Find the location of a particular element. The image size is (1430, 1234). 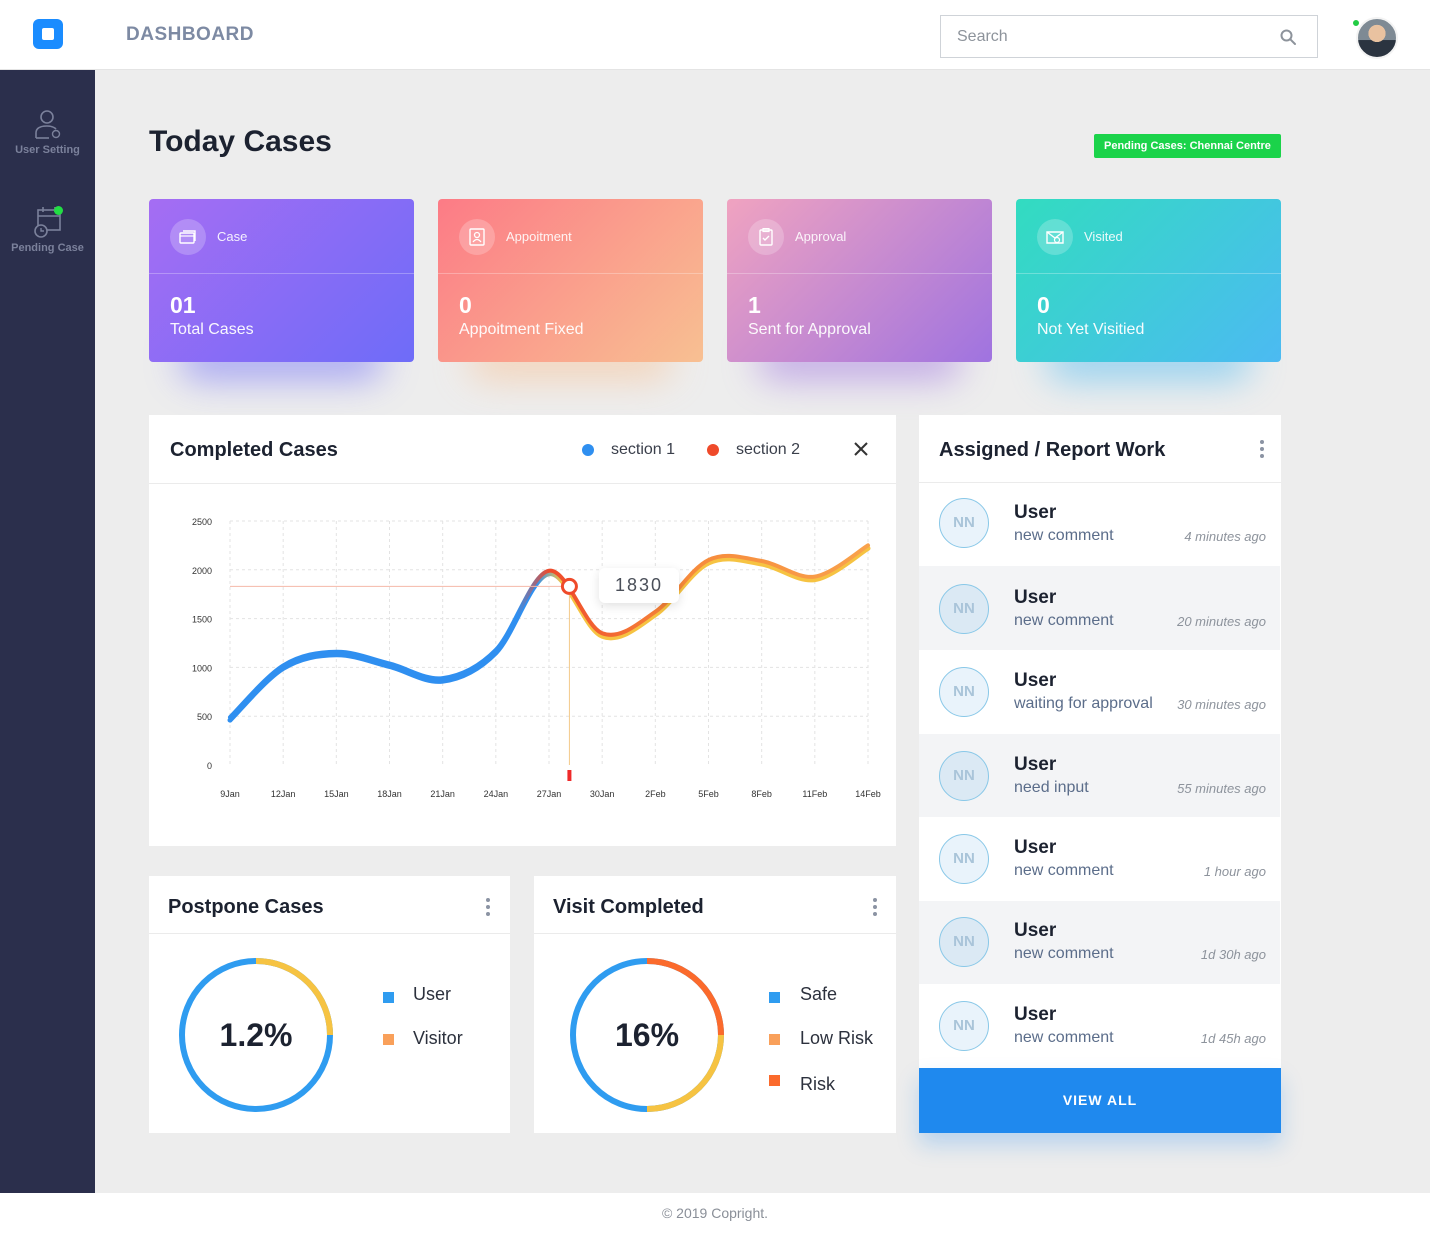

legend-risk: Risk is located at coordinates (817, 1084).